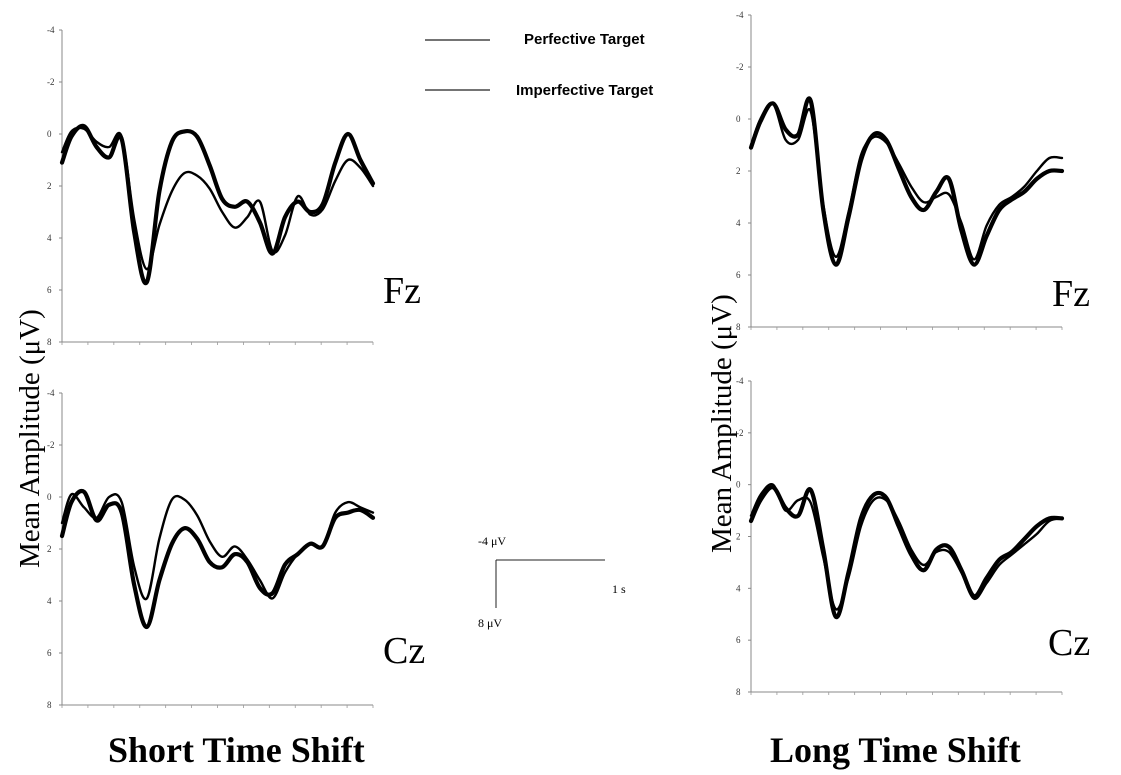  I want to click on scale-bar-top-label: -4 μV, so click(492, 541).